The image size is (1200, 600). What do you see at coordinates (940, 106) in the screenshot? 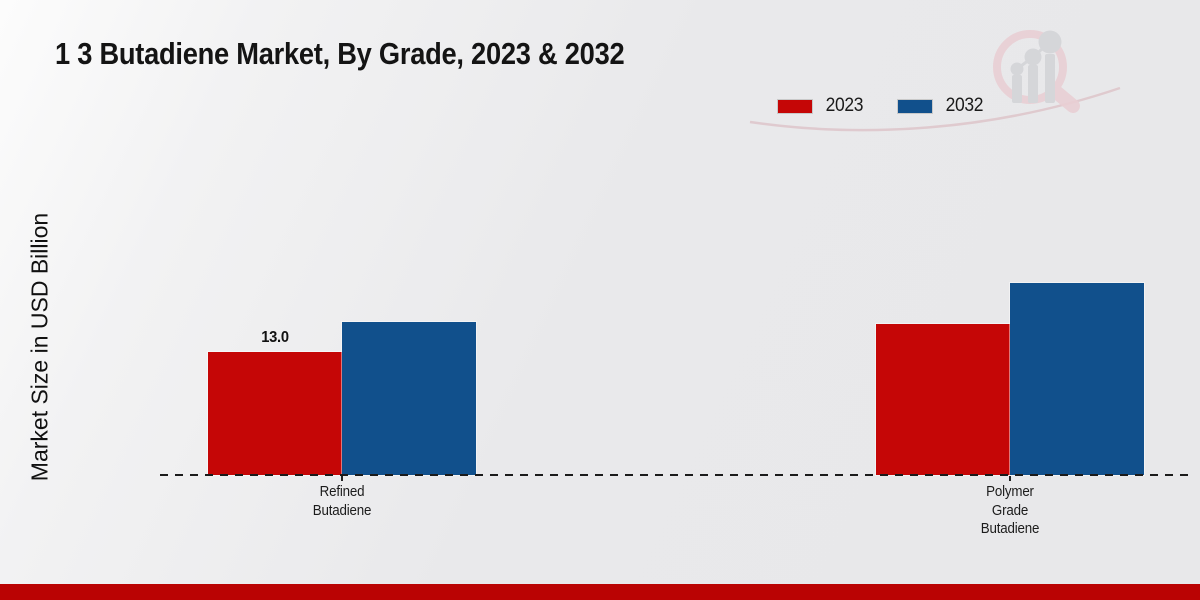
I see `legend-item-2032: 2032` at bounding box center [940, 106].